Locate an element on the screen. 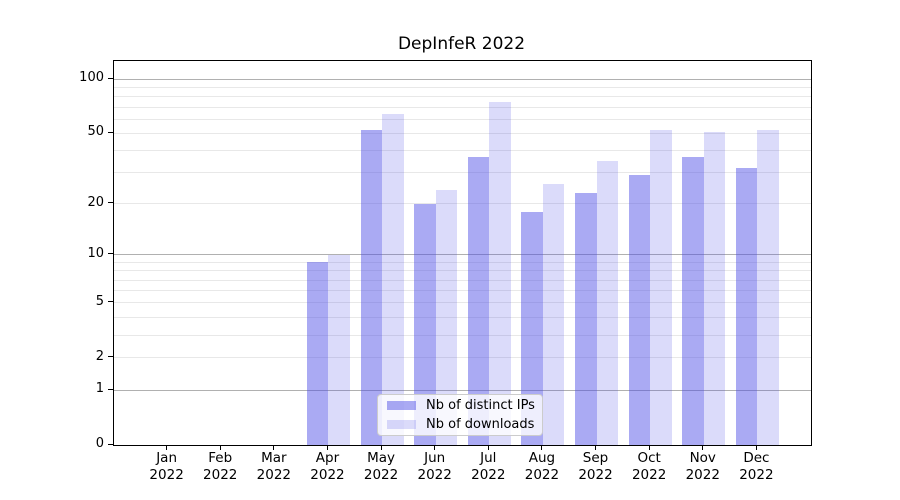 This screenshot has width=900, height=500. y-tick-label: 1 is located at coordinates (99, 389).